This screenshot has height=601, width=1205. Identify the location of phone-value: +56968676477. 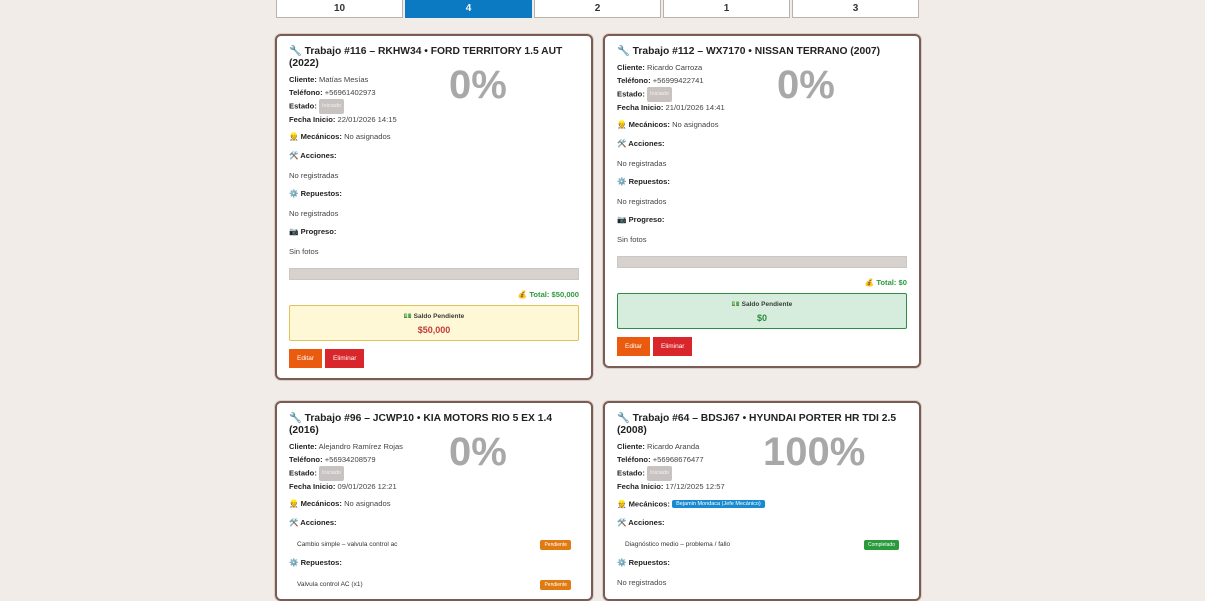
(678, 459).